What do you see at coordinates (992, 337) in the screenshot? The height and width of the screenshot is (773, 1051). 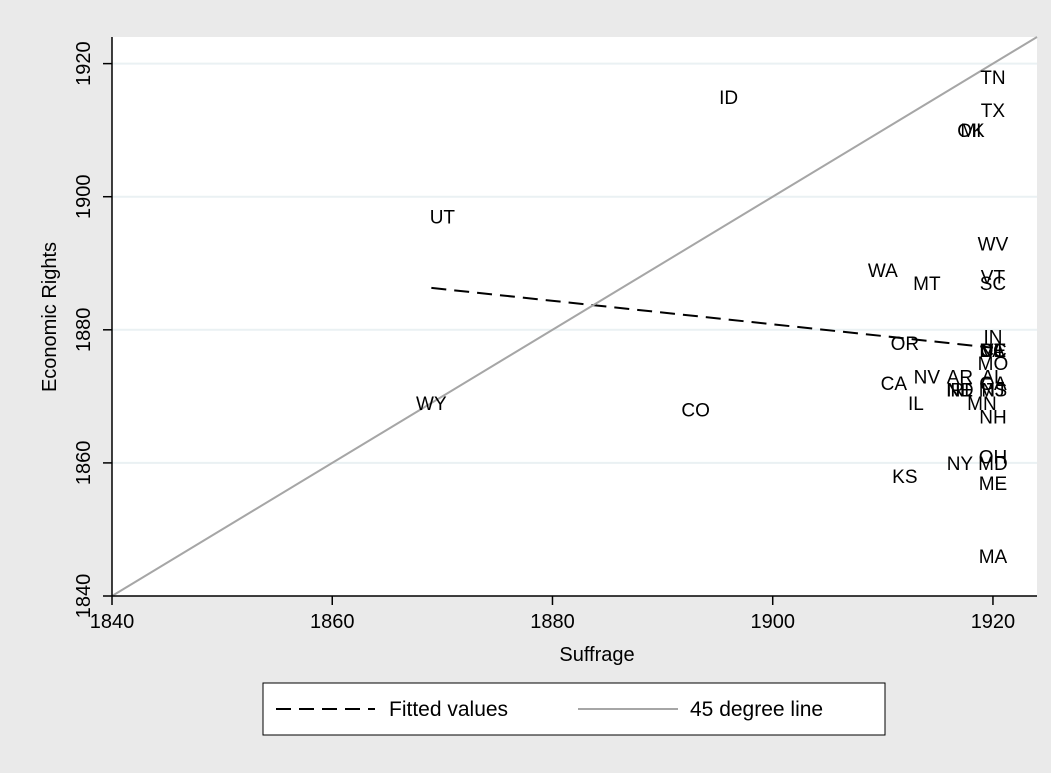 I see `point-label: IN` at bounding box center [992, 337].